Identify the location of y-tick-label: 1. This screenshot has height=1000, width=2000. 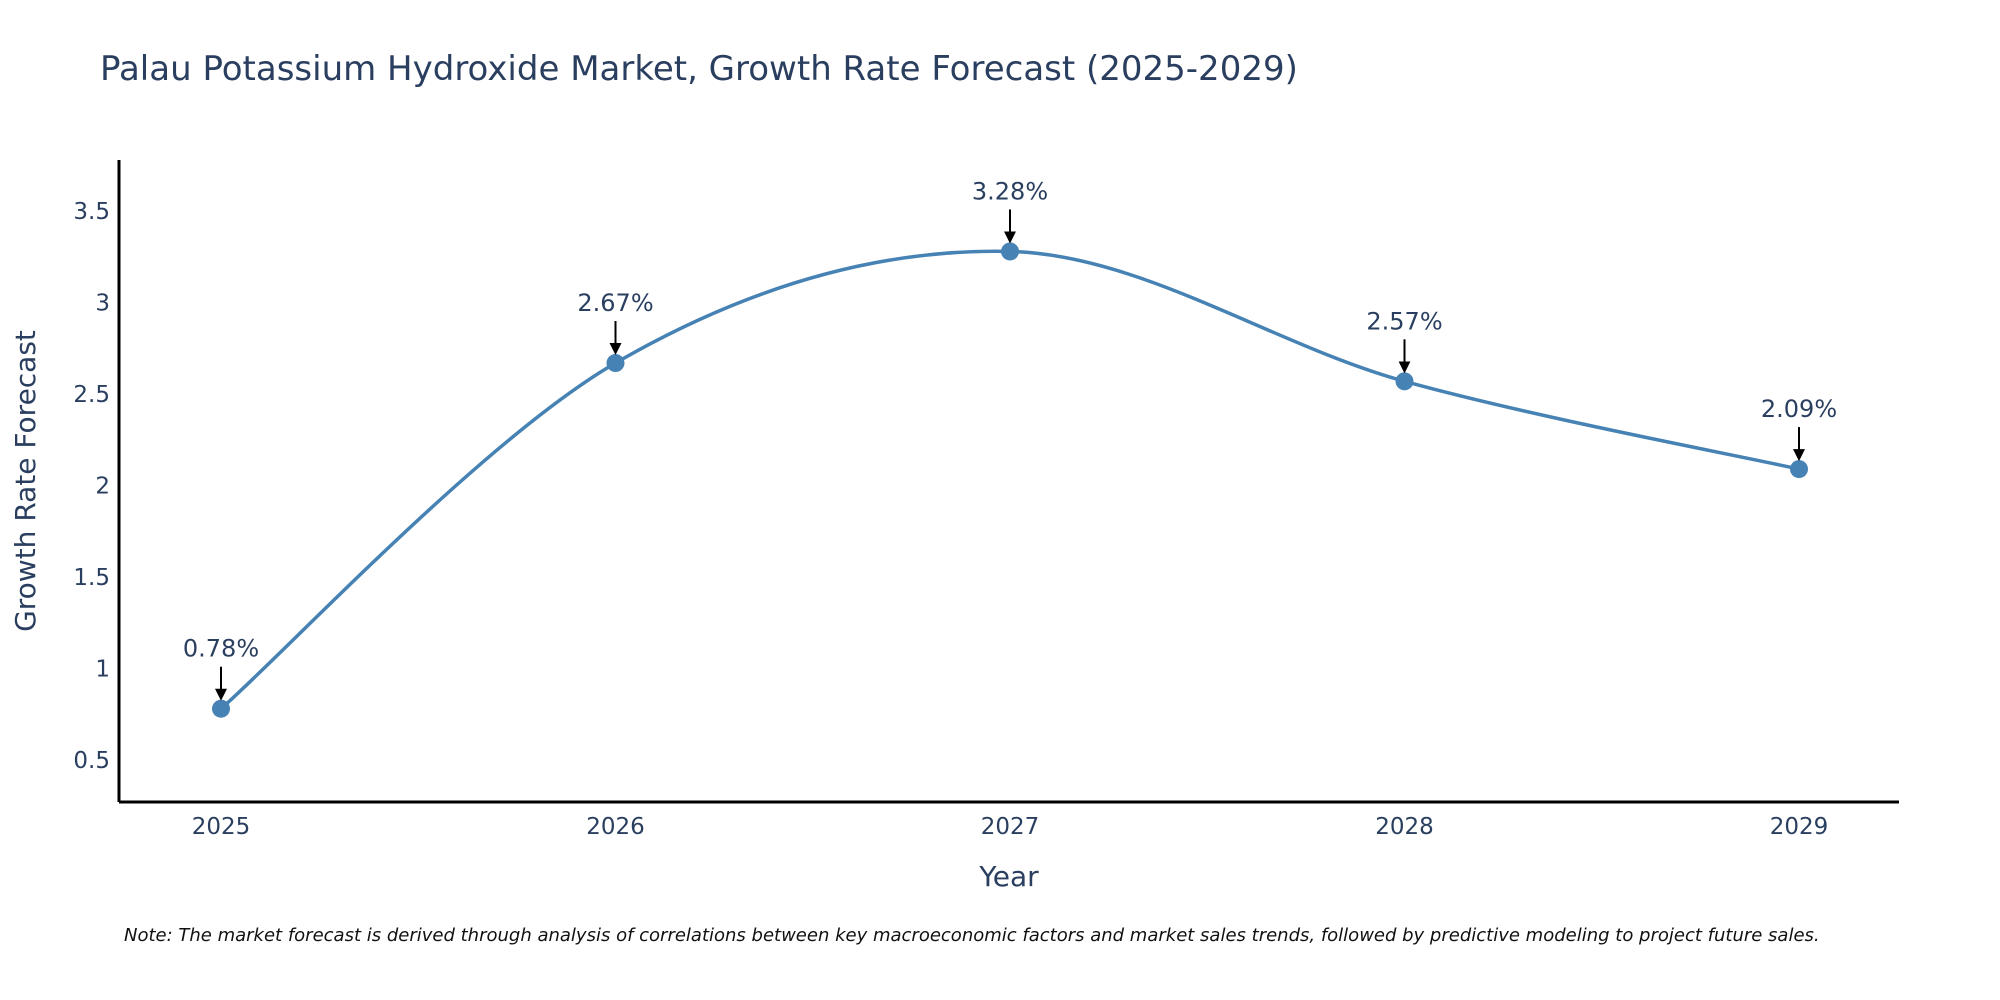
(102, 669).